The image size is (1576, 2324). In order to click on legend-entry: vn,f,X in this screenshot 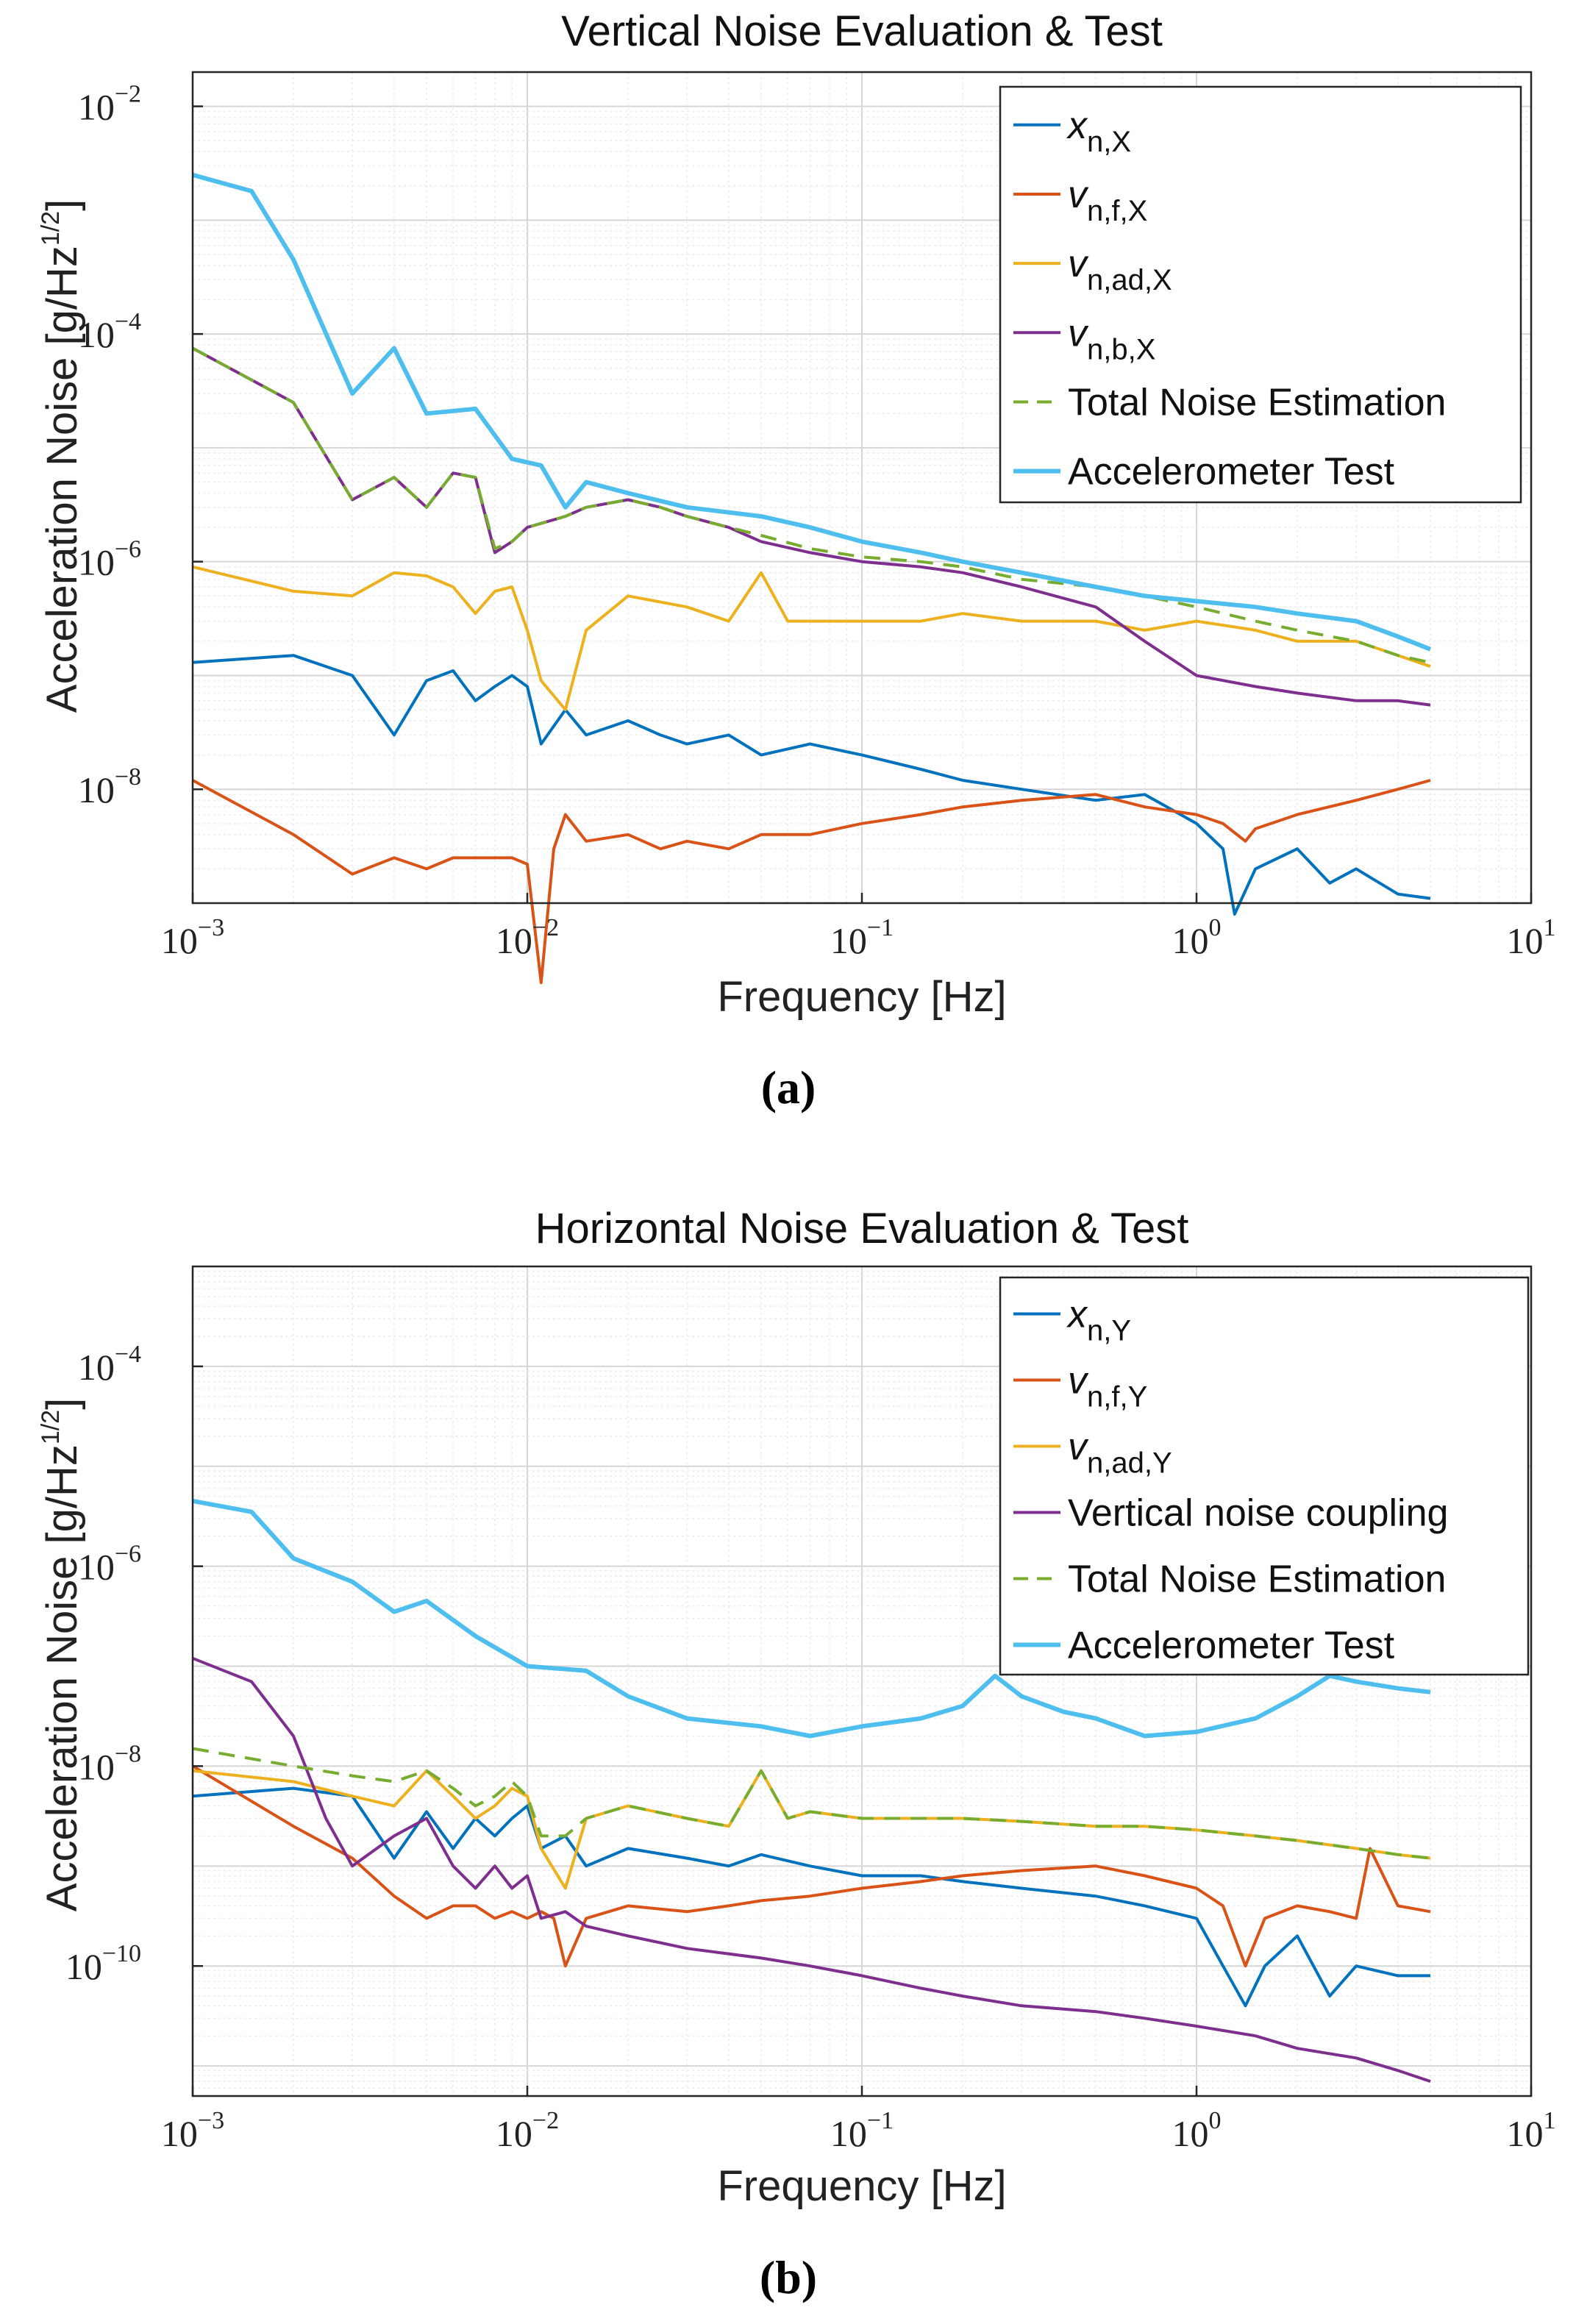, I will do `click(1107, 201)`.